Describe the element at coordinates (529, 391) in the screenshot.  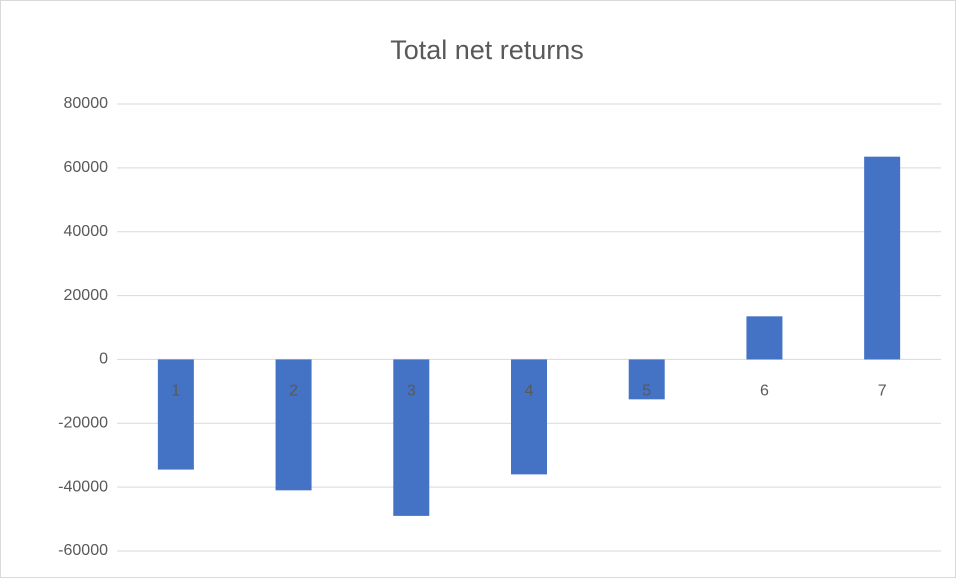
I see `x-tick-label: 4` at that location.